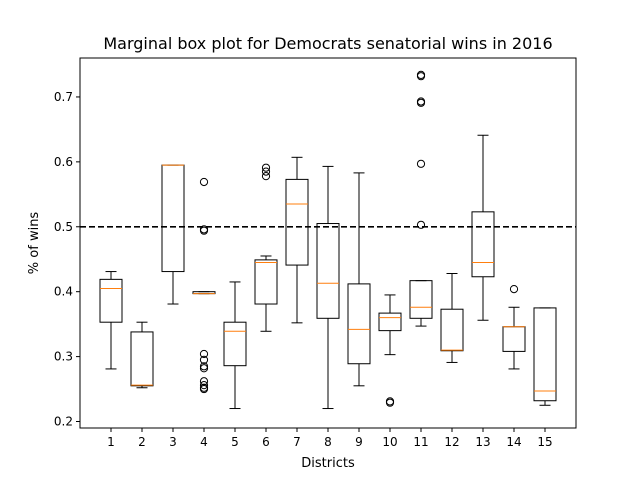  What do you see at coordinates (328, 442) in the screenshot?
I see `x-tick-label: 8` at bounding box center [328, 442].